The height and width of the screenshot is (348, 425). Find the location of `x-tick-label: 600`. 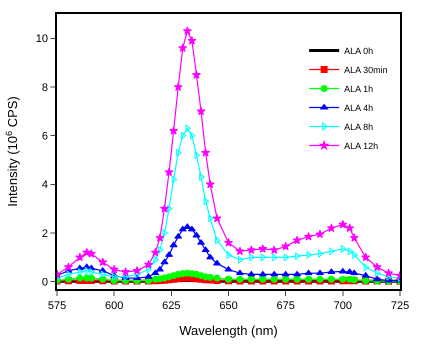

x-tick-label: 600 is located at coordinates (114, 306).